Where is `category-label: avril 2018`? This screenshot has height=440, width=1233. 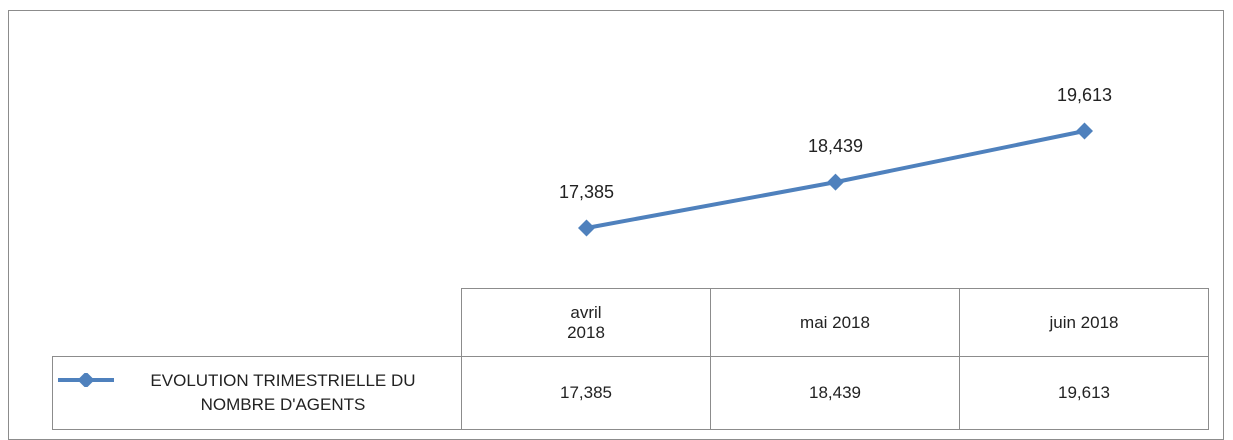
category-label: avril 2018 is located at coordinates (586, 322).